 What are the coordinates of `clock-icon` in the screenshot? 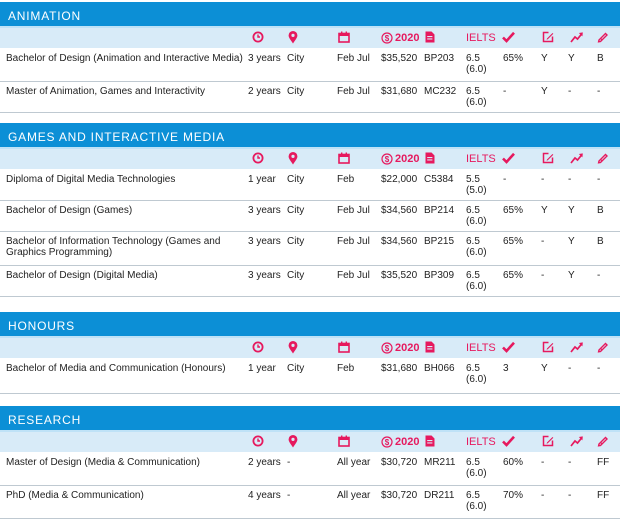 It's located at (258, 441).